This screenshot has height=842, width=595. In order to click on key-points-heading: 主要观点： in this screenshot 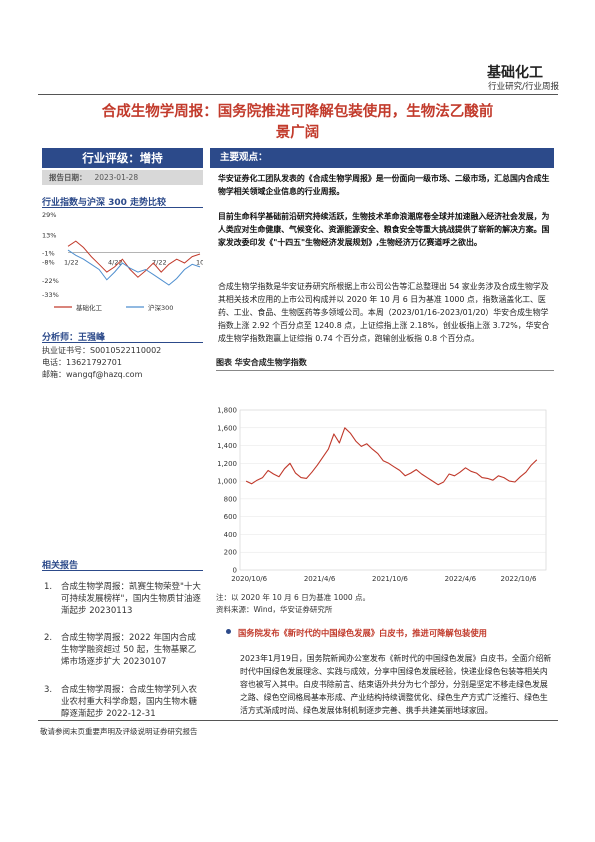, I will do `click(382, 158)`.